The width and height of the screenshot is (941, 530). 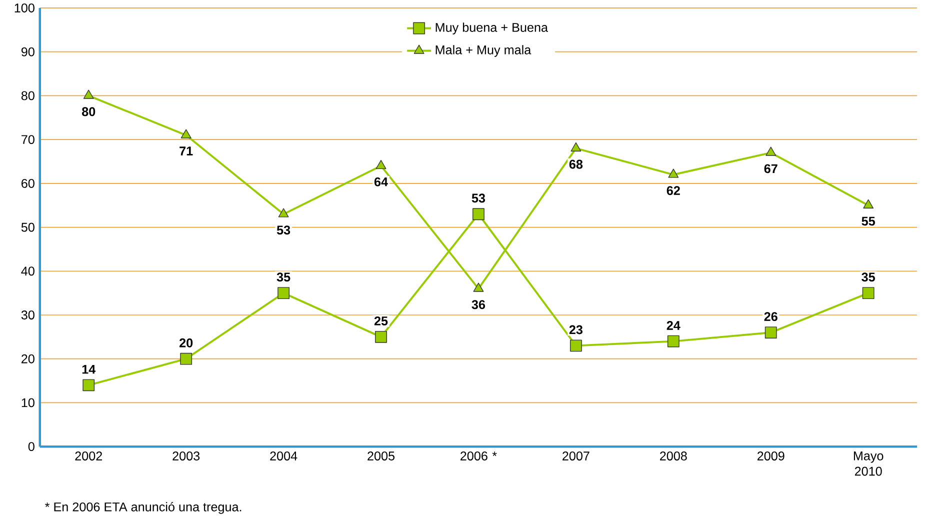 What do you see at coordinates (143, 508) in the screenshot?
I see `text: * En 2006 ETA anunció una tregua.` at bounding box center [143, 508].